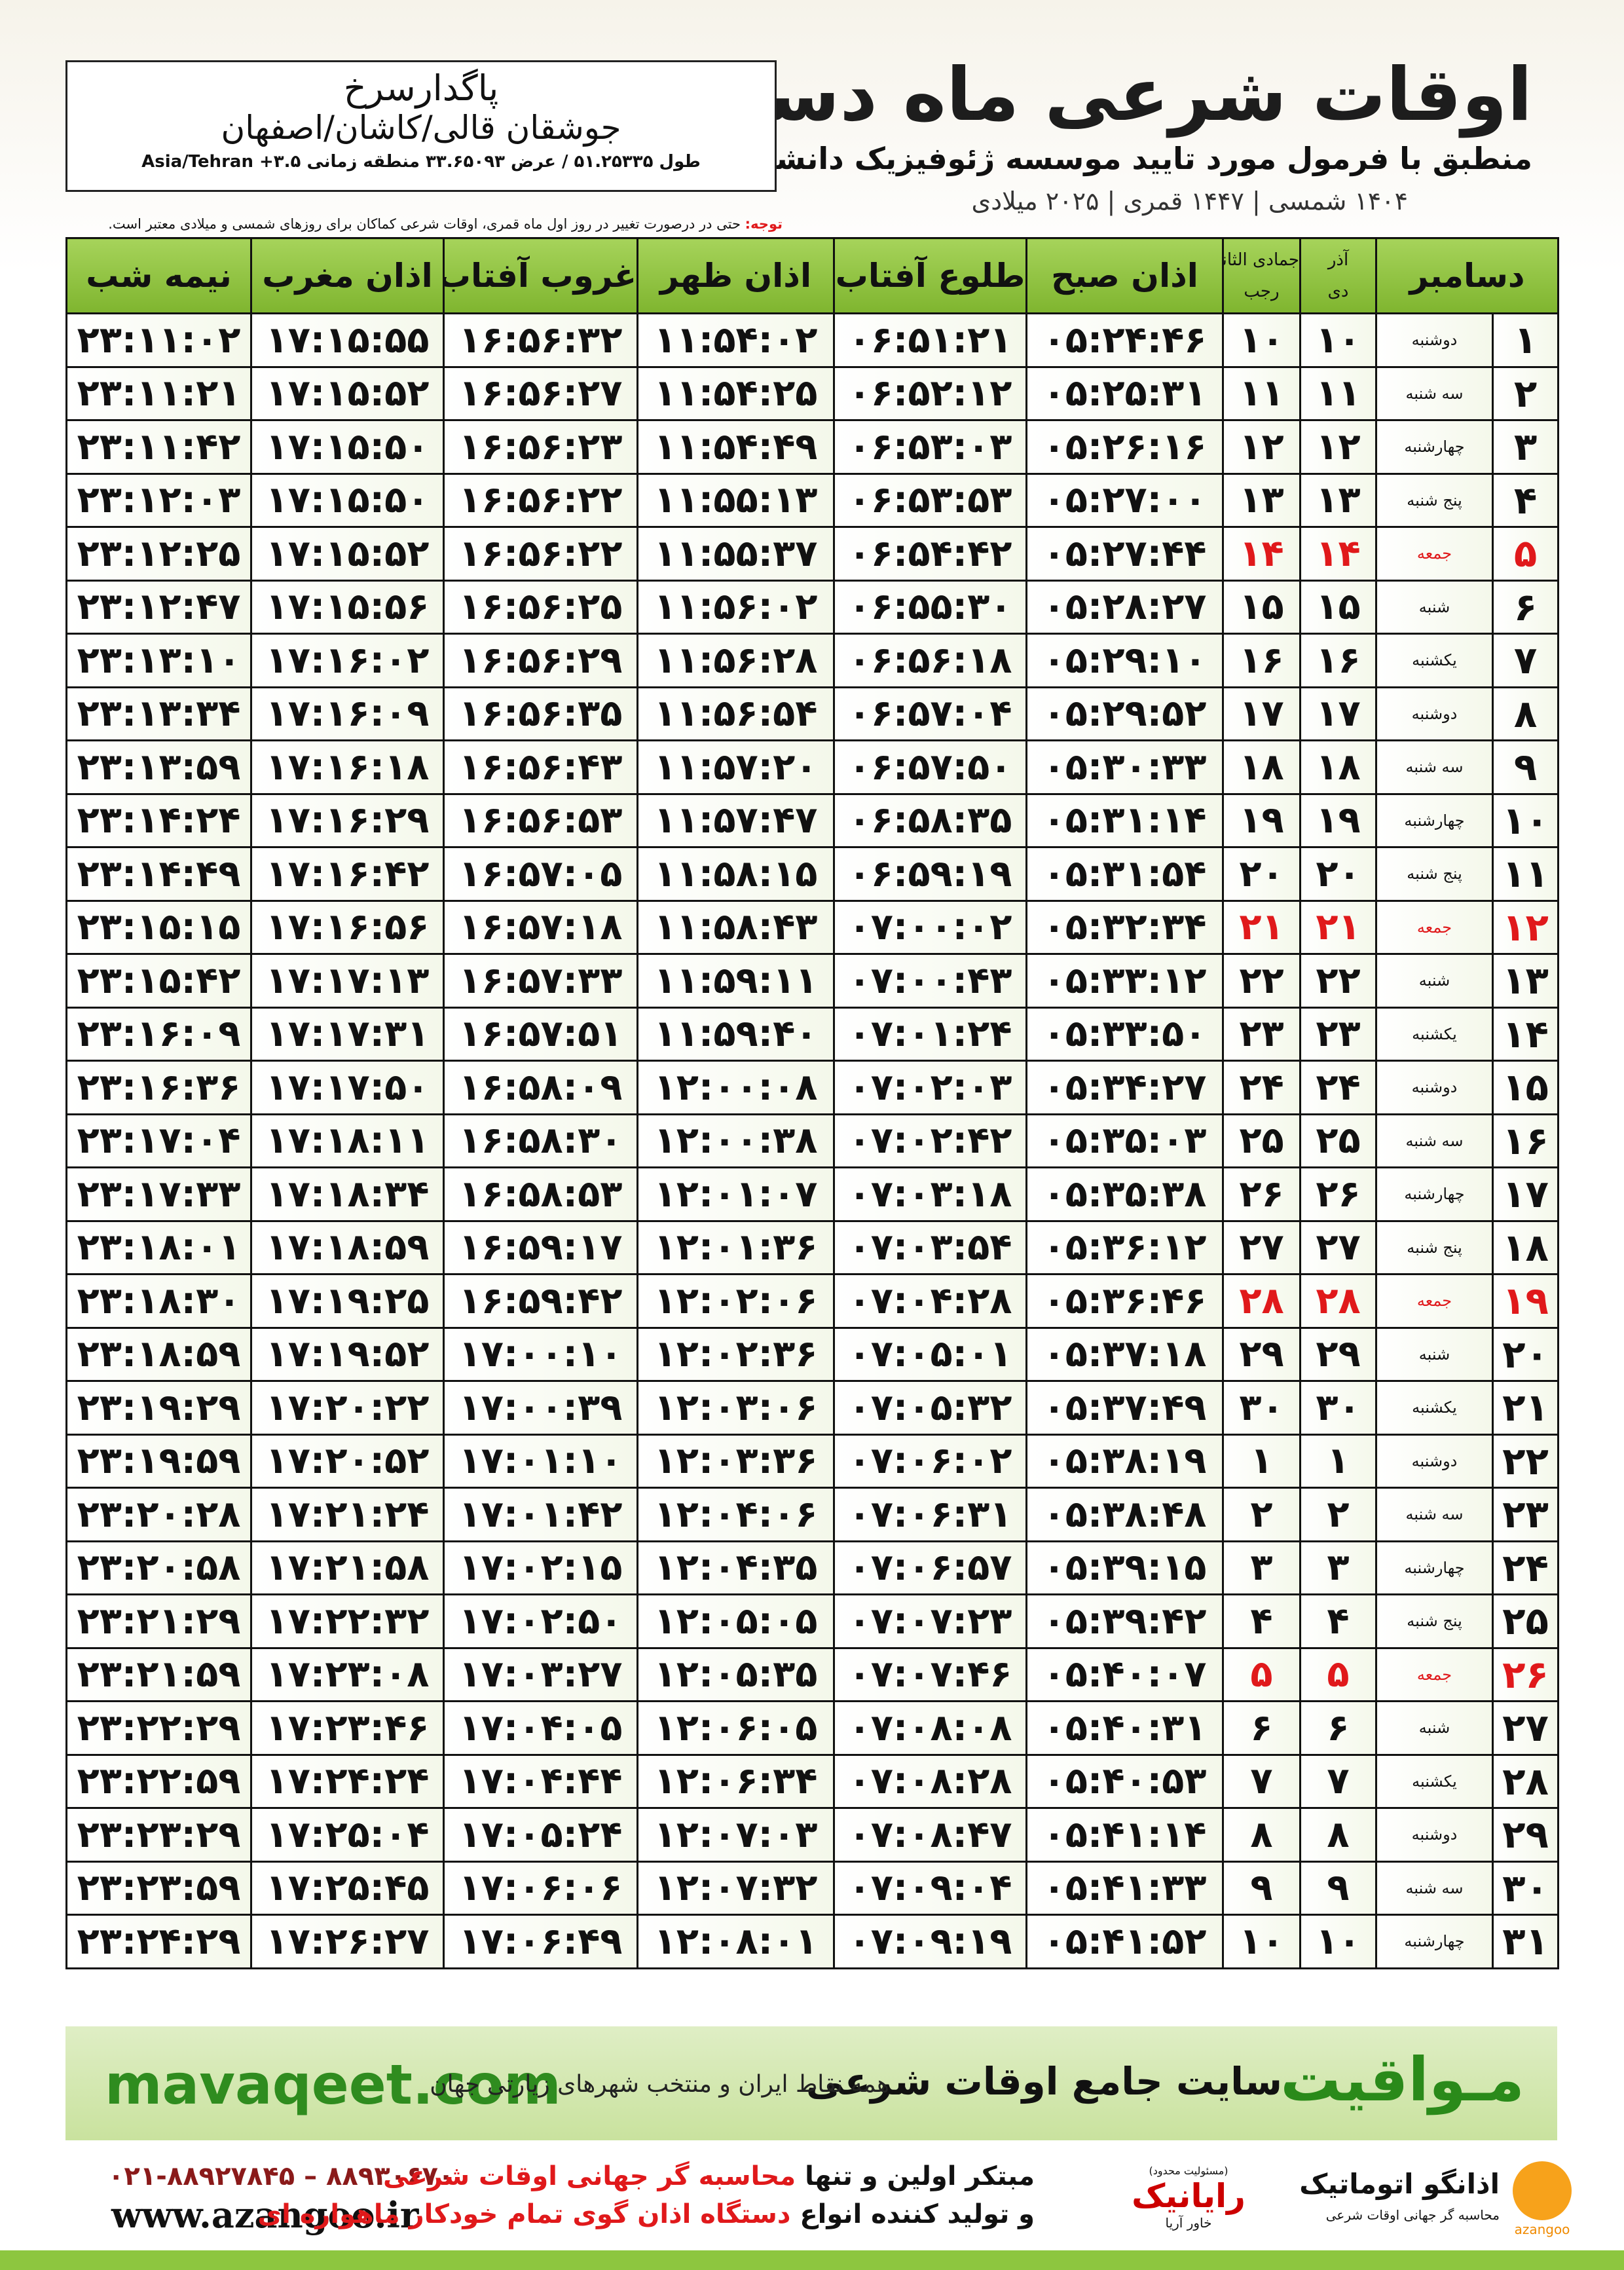 Image resolution: width=1624 pixels, height=2270 pixels. What do you see at coordinates (1434, 874) in the screenshot?
I see `weekday: پنج شنبه` at bounding box center [1434, 874].